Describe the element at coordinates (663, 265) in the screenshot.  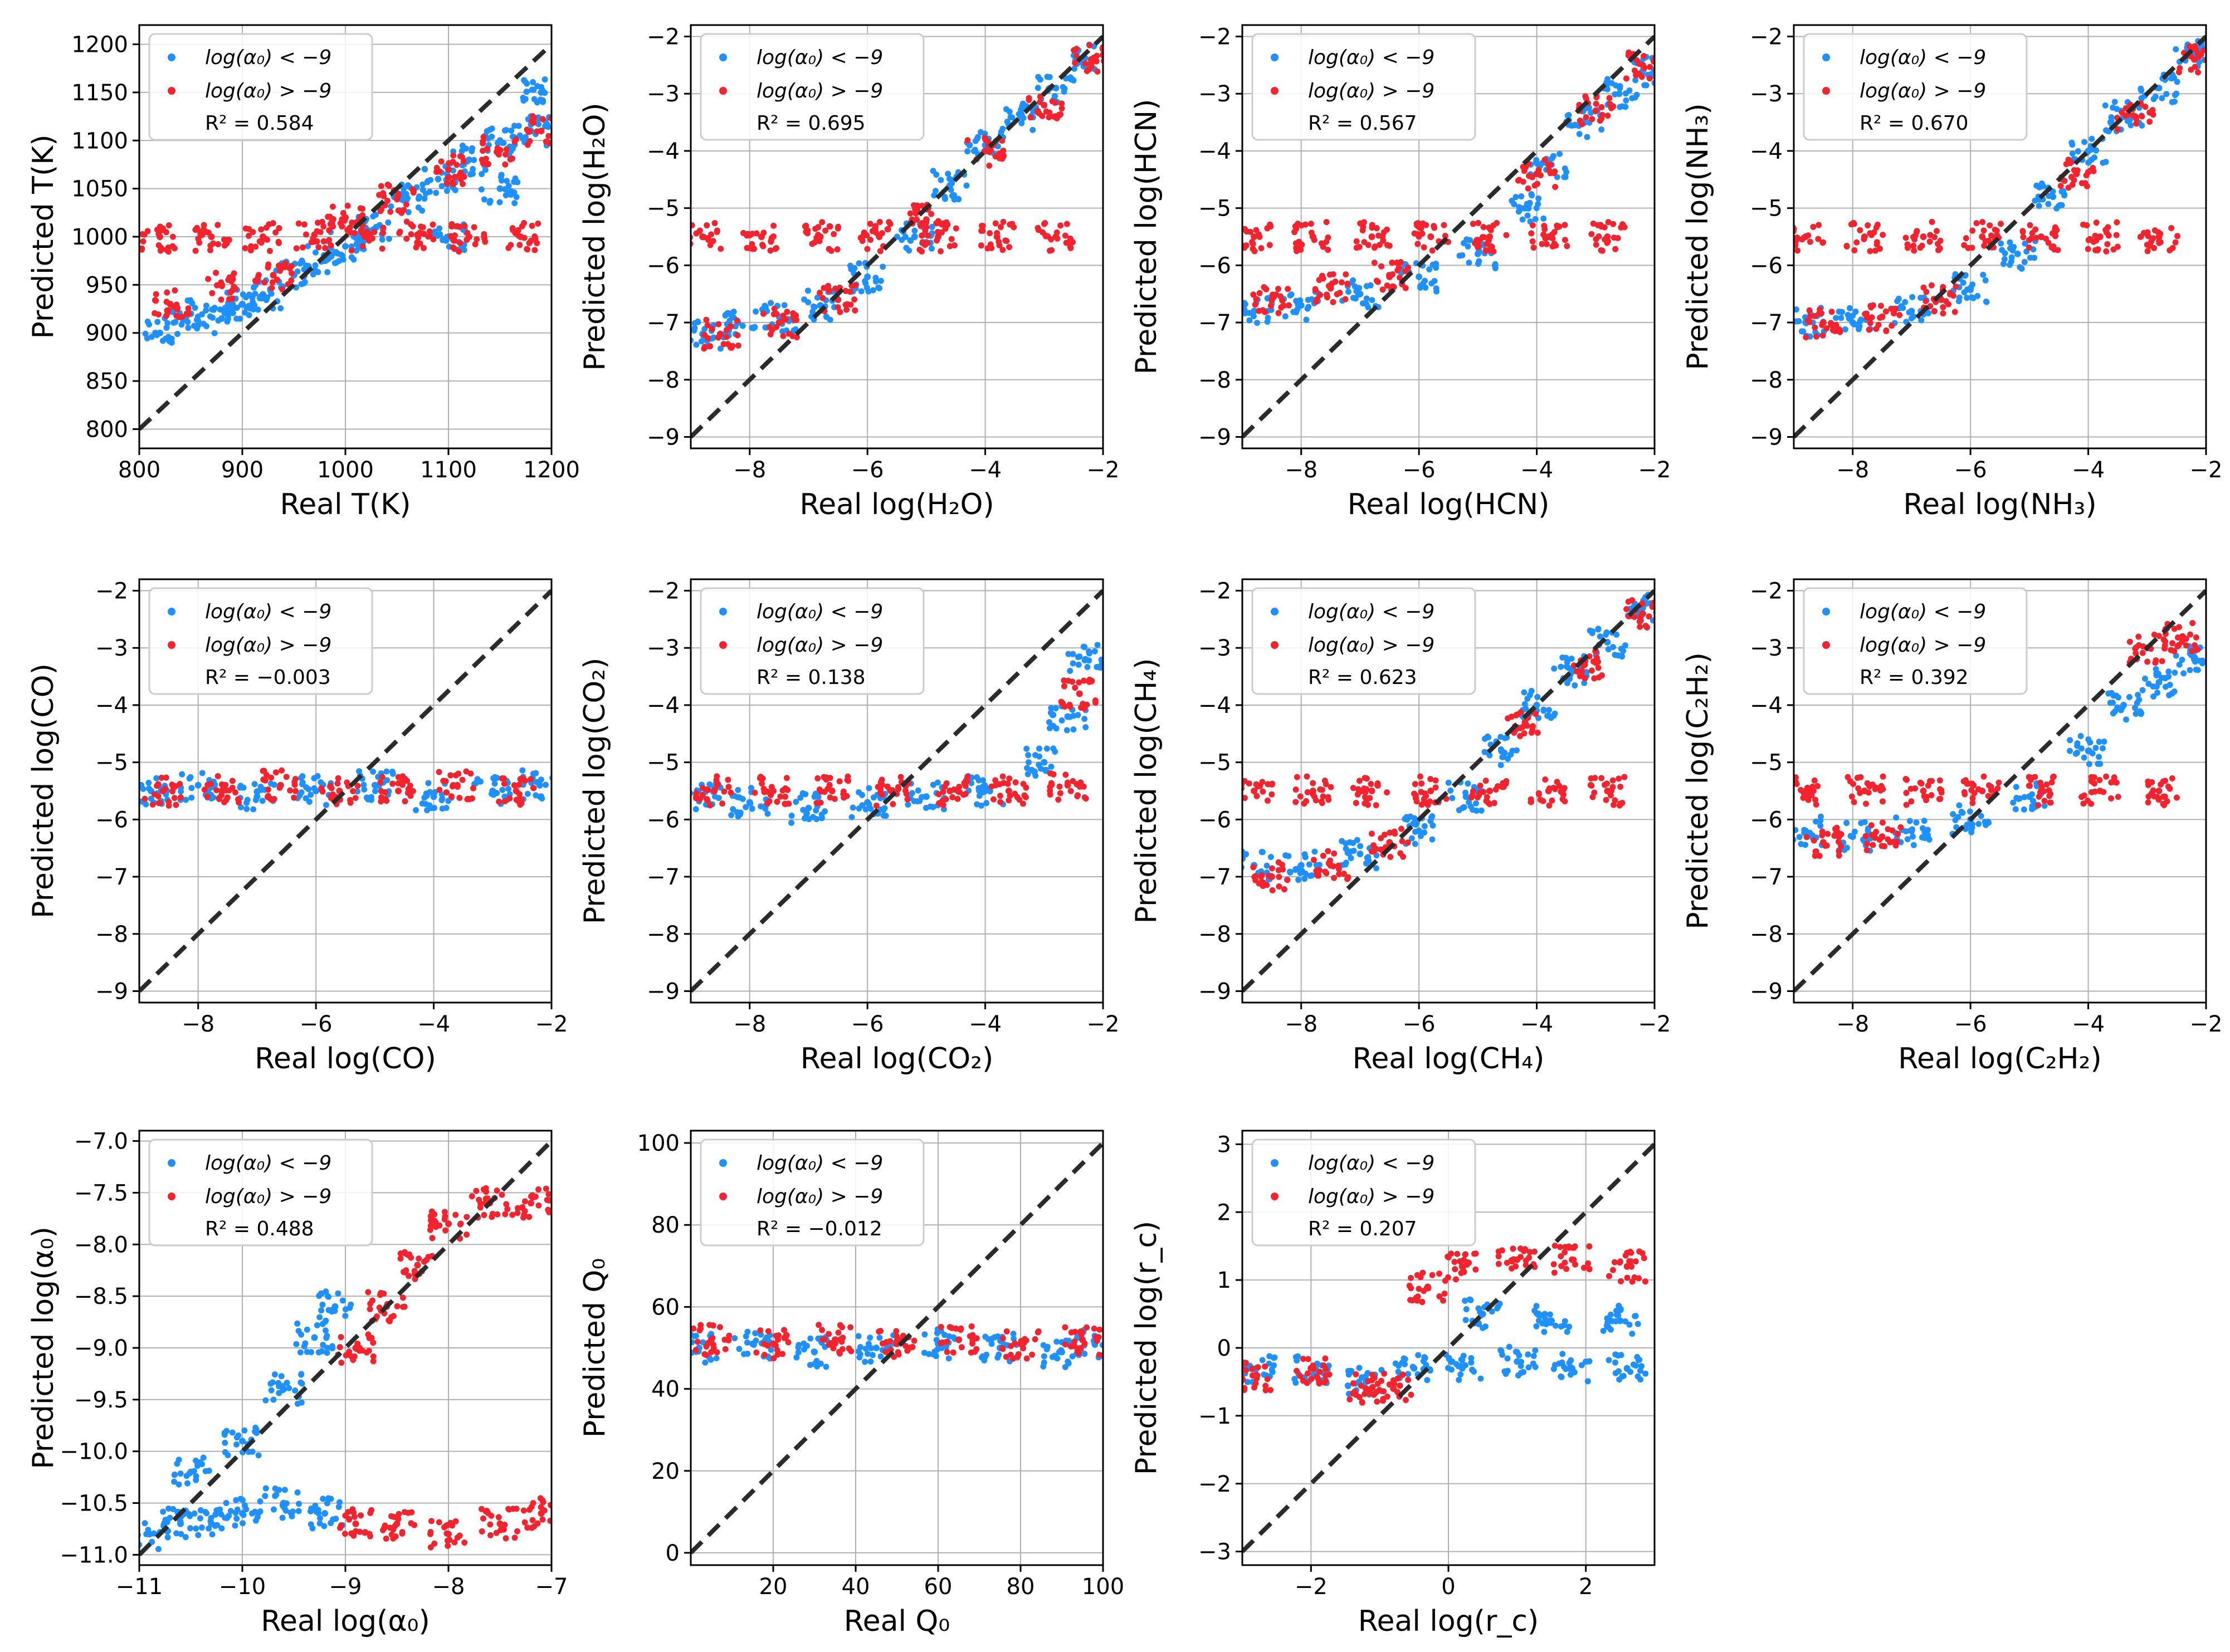
I see `y-tick-label: −6` at that location.